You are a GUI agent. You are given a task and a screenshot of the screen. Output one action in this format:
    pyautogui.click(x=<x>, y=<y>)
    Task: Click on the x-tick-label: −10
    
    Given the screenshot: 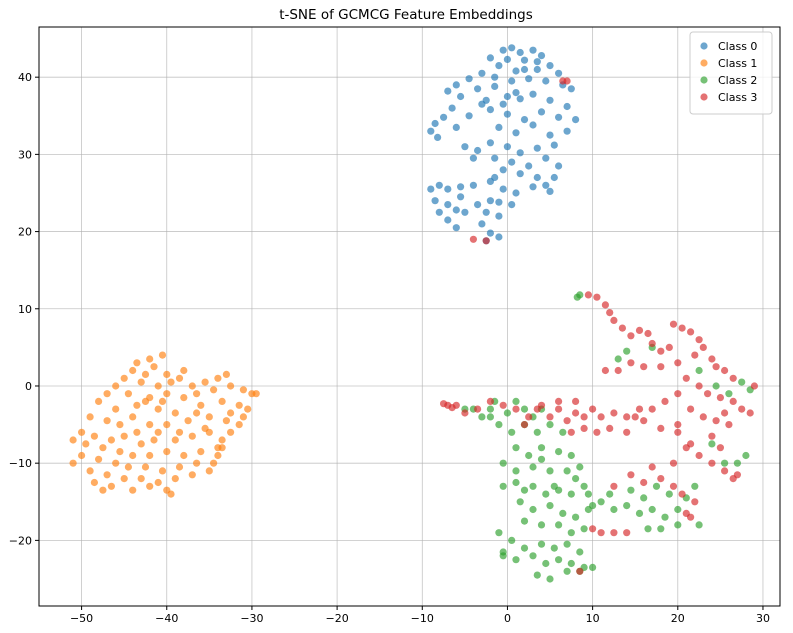 What is the action you would take?
    pyautogui.click(x=422, y=618)
    